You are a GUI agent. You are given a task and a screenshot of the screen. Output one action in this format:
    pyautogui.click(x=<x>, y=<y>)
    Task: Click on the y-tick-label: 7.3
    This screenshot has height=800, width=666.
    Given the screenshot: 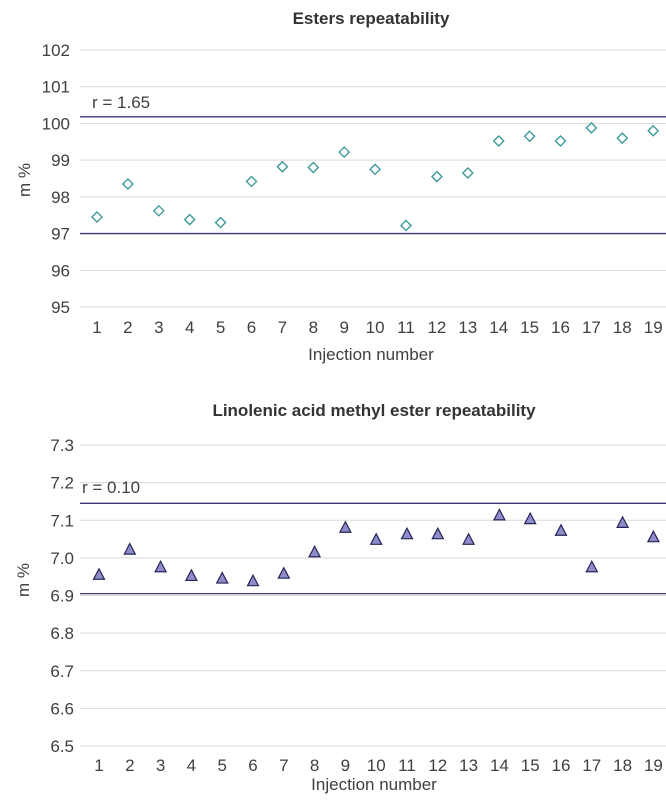 What is the action you would take?
    pyautogui.click(x=62, y=445)
    